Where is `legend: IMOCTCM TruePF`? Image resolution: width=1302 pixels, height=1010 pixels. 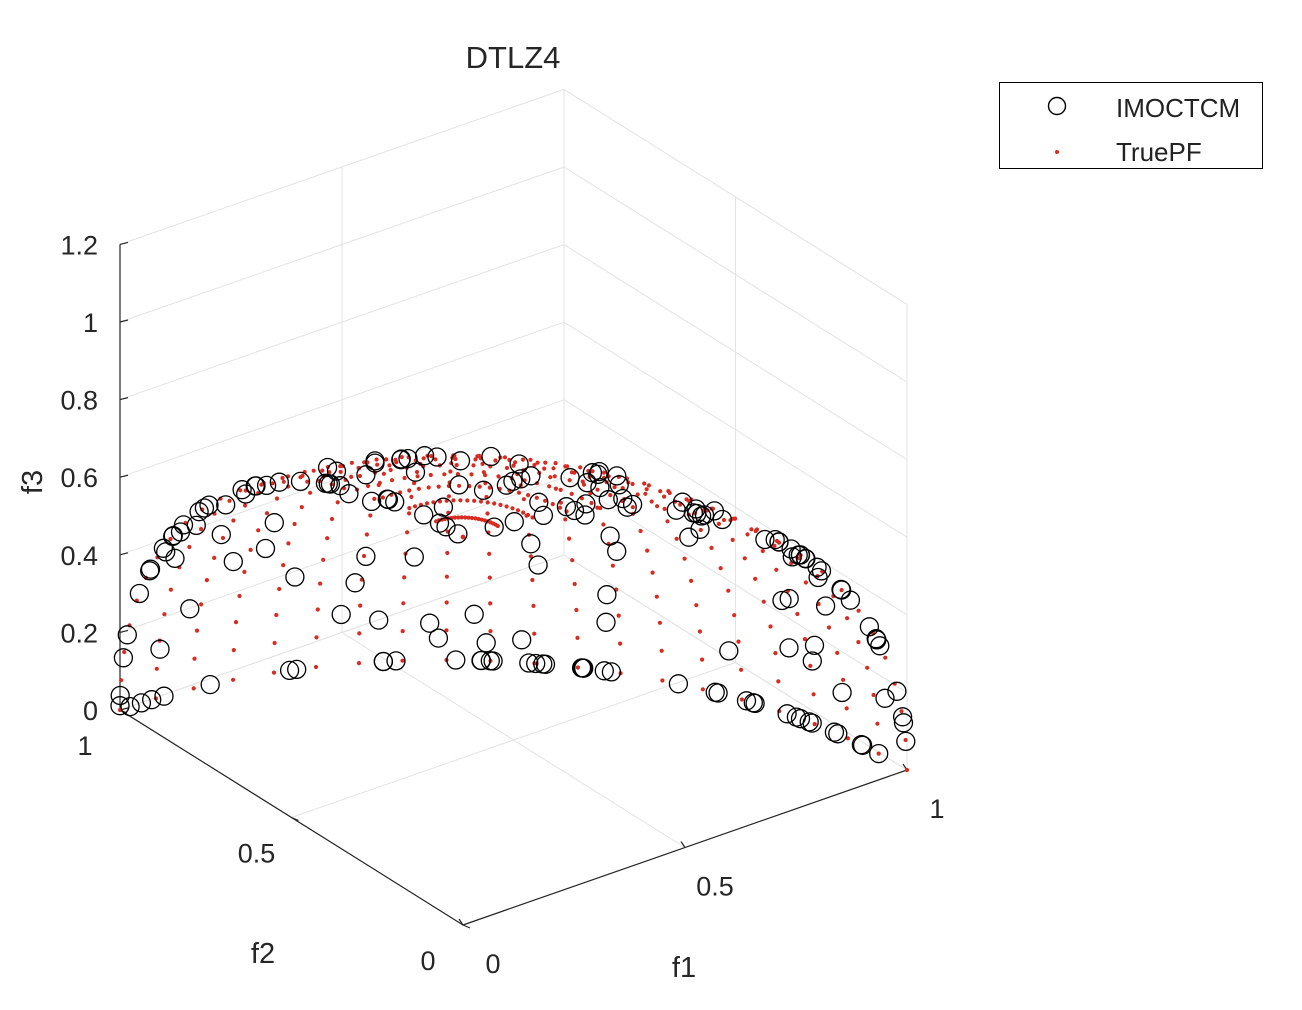 legend: IMOCTCM TruePF is located at coordinates (1131, 125).